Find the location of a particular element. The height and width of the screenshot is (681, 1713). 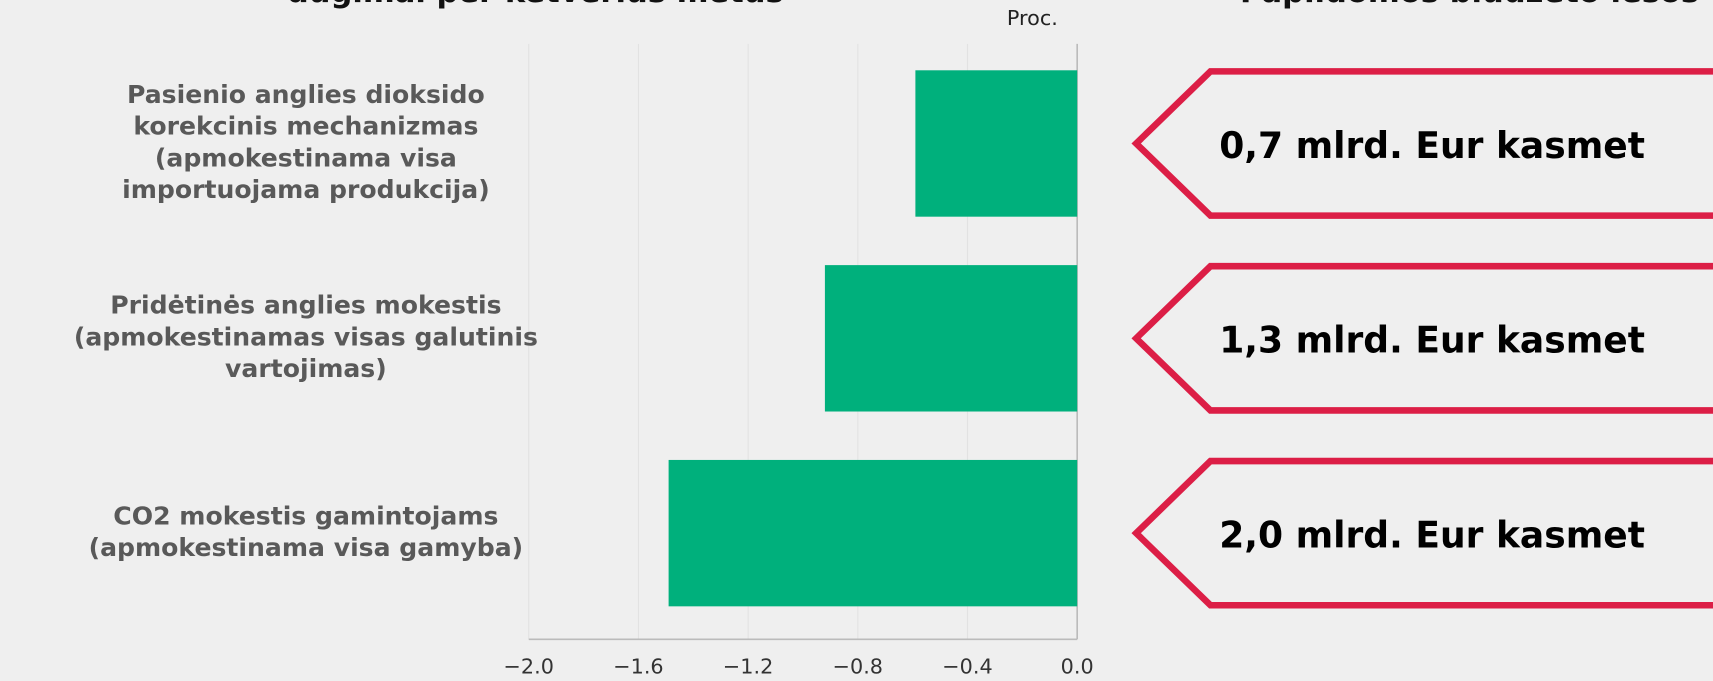

category-line: CO2 mokestis gamintojams is located at coordinates (305, 515).